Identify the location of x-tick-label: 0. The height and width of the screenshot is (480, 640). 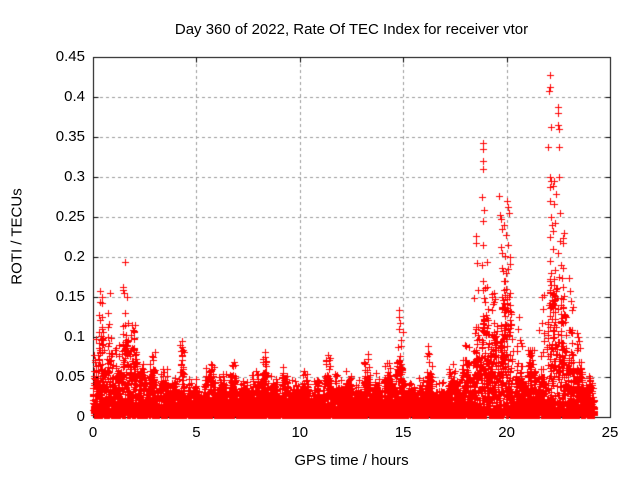
(93, 432).